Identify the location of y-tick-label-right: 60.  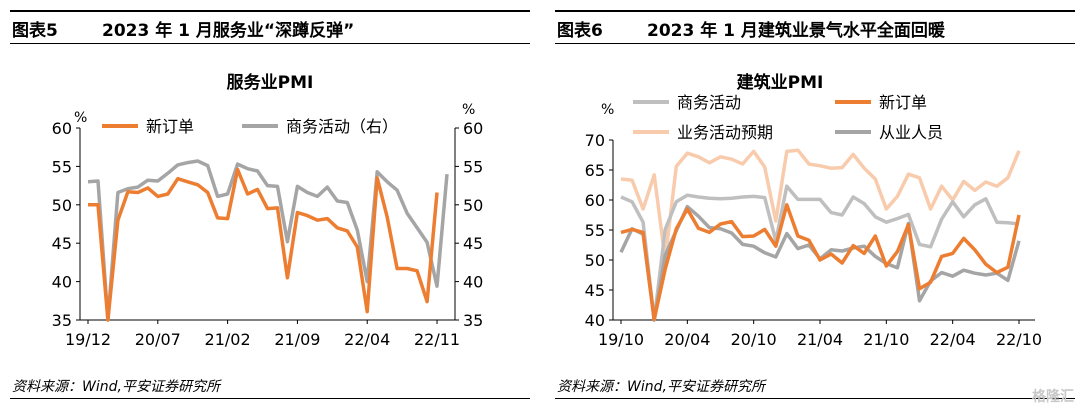
(473, 128).